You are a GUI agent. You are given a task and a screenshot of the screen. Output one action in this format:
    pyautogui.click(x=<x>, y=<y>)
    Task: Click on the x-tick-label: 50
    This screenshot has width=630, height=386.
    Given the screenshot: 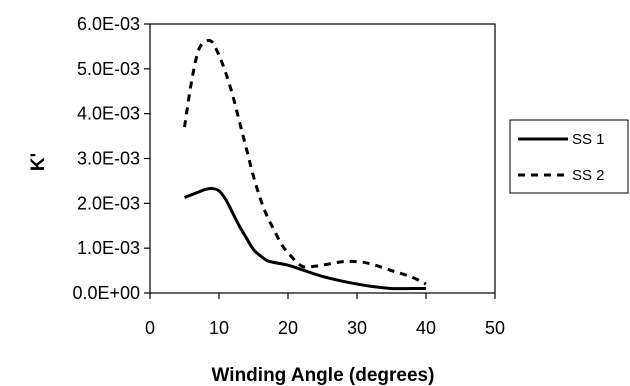 What is the action you would take?
    pyautogui.click(x=495, y=328)
    